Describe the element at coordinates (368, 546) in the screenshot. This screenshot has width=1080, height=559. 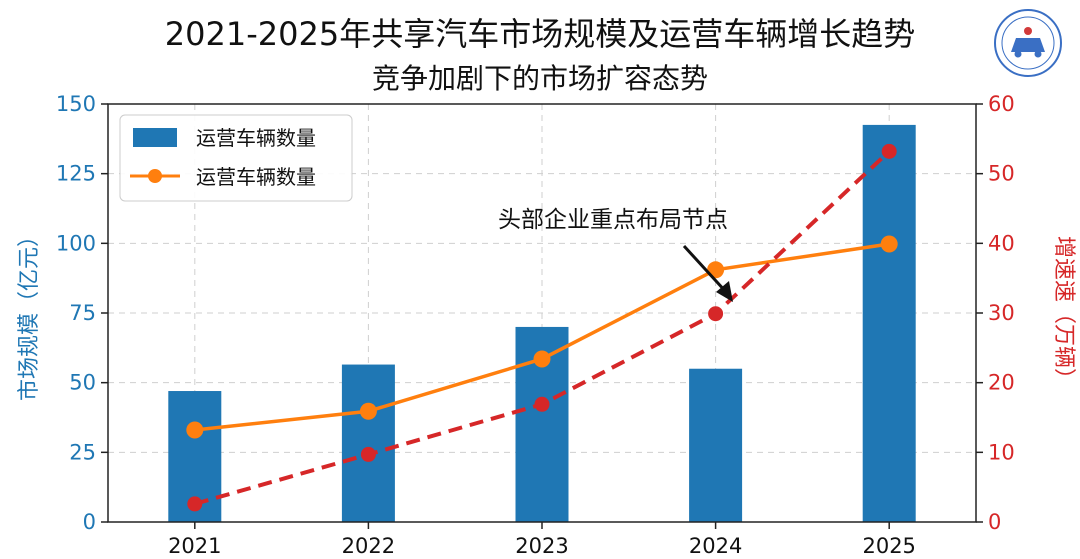
I see `x-tick-label: 2022` at that location.